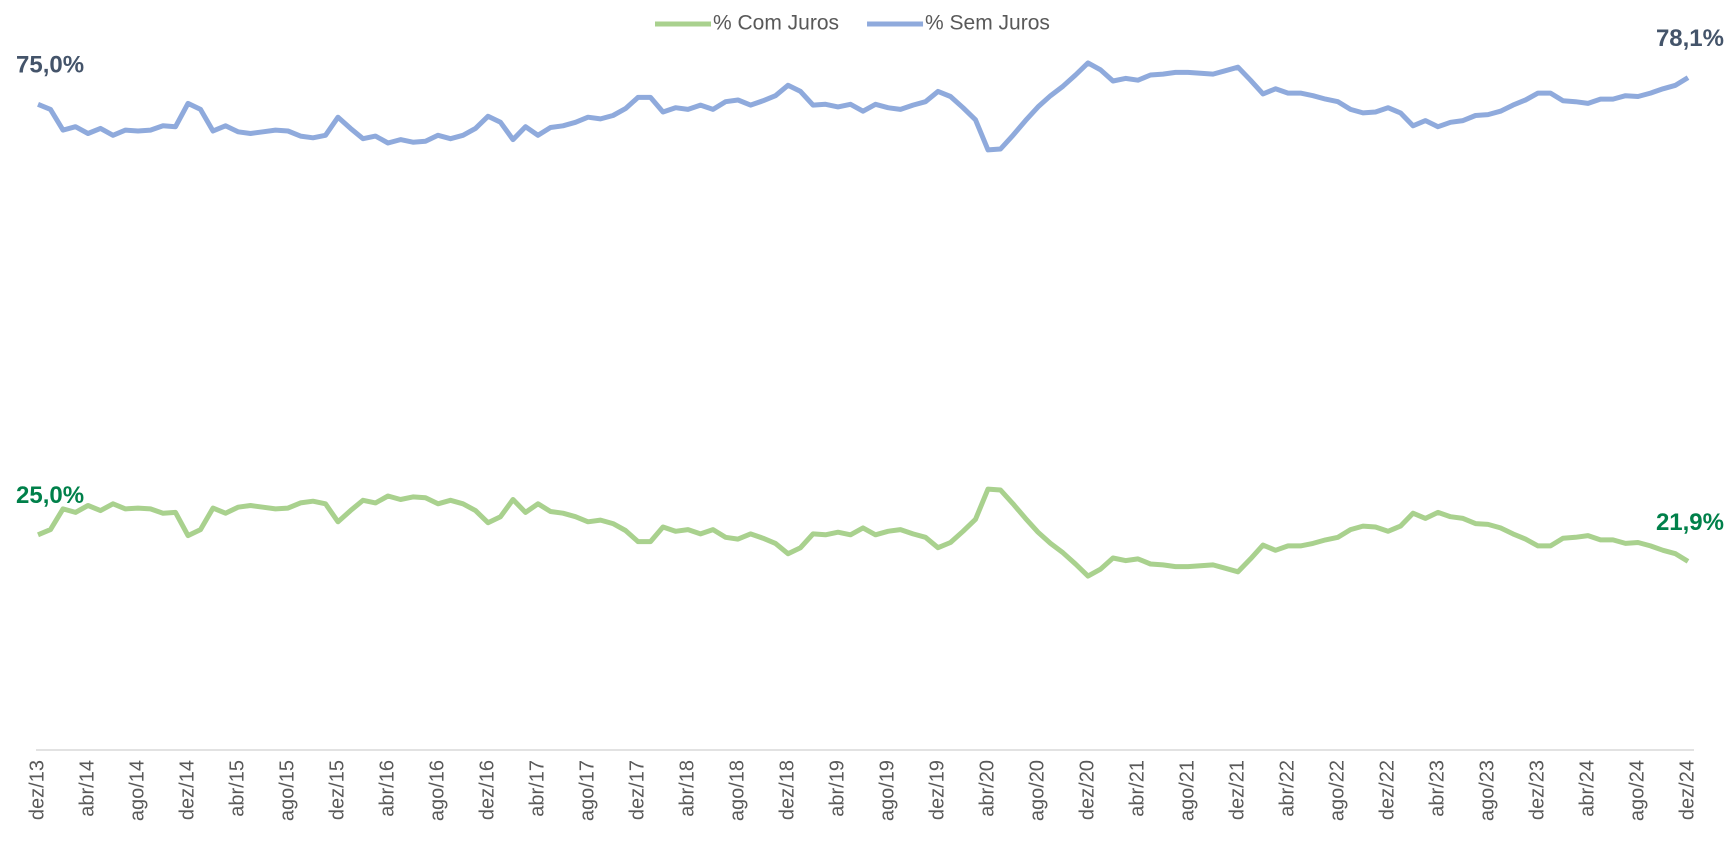 This screenshot has height=849, width=1732. What do you see at coordinates (587, 790) in the screenshot?
I see `x-tick-label: ago/17` at bounding box center [587, 790].